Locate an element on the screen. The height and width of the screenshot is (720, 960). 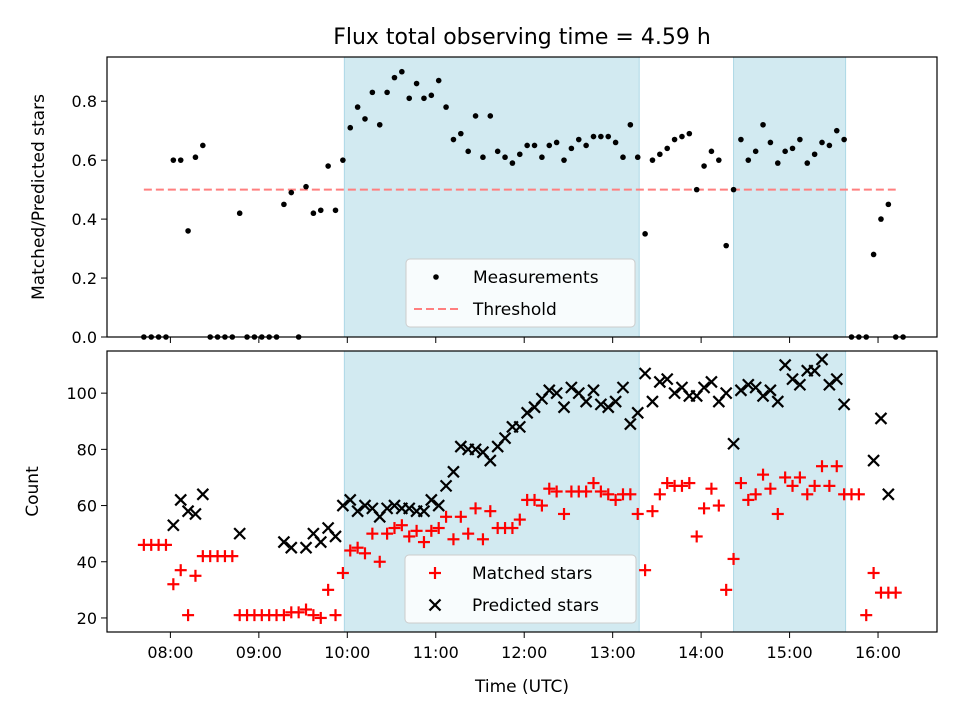
y-tick-label: 0.0 is located at coordinates (84, 337).